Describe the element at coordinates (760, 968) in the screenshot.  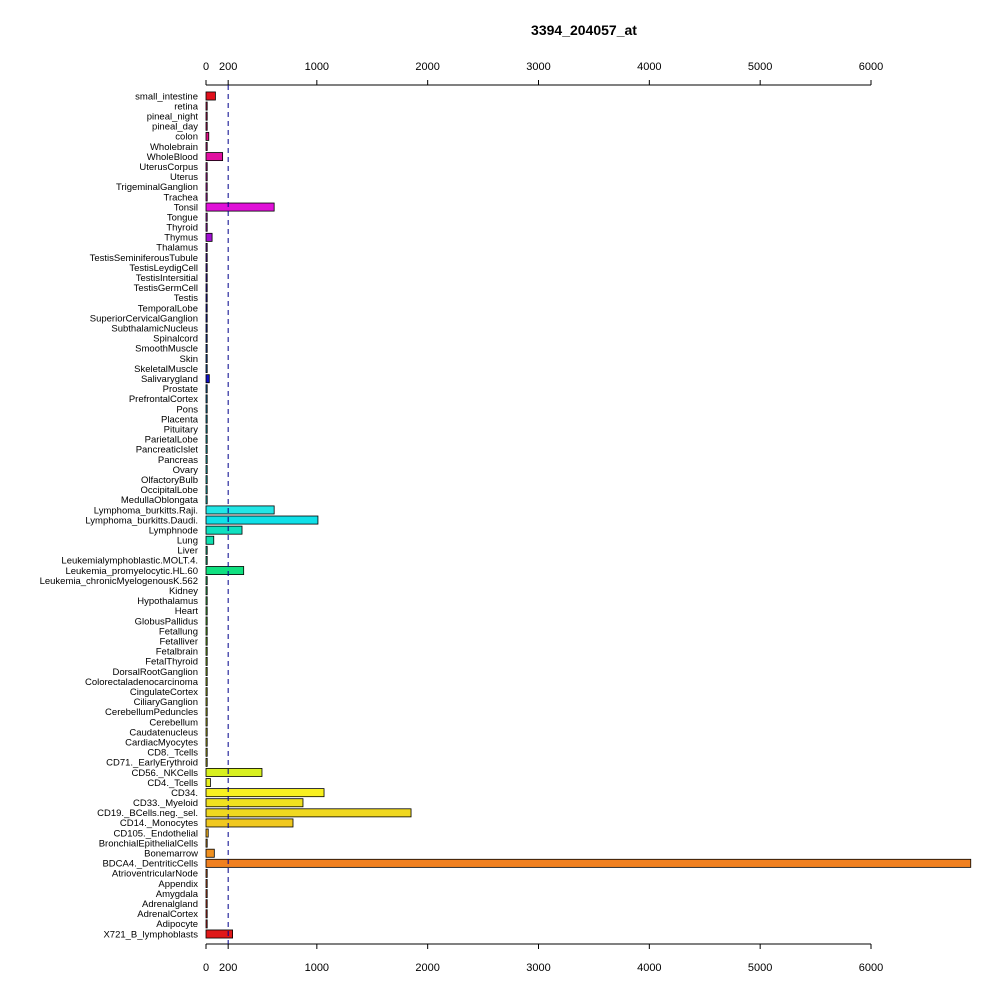
I see `bottom-tick-label: 5000` at that location.